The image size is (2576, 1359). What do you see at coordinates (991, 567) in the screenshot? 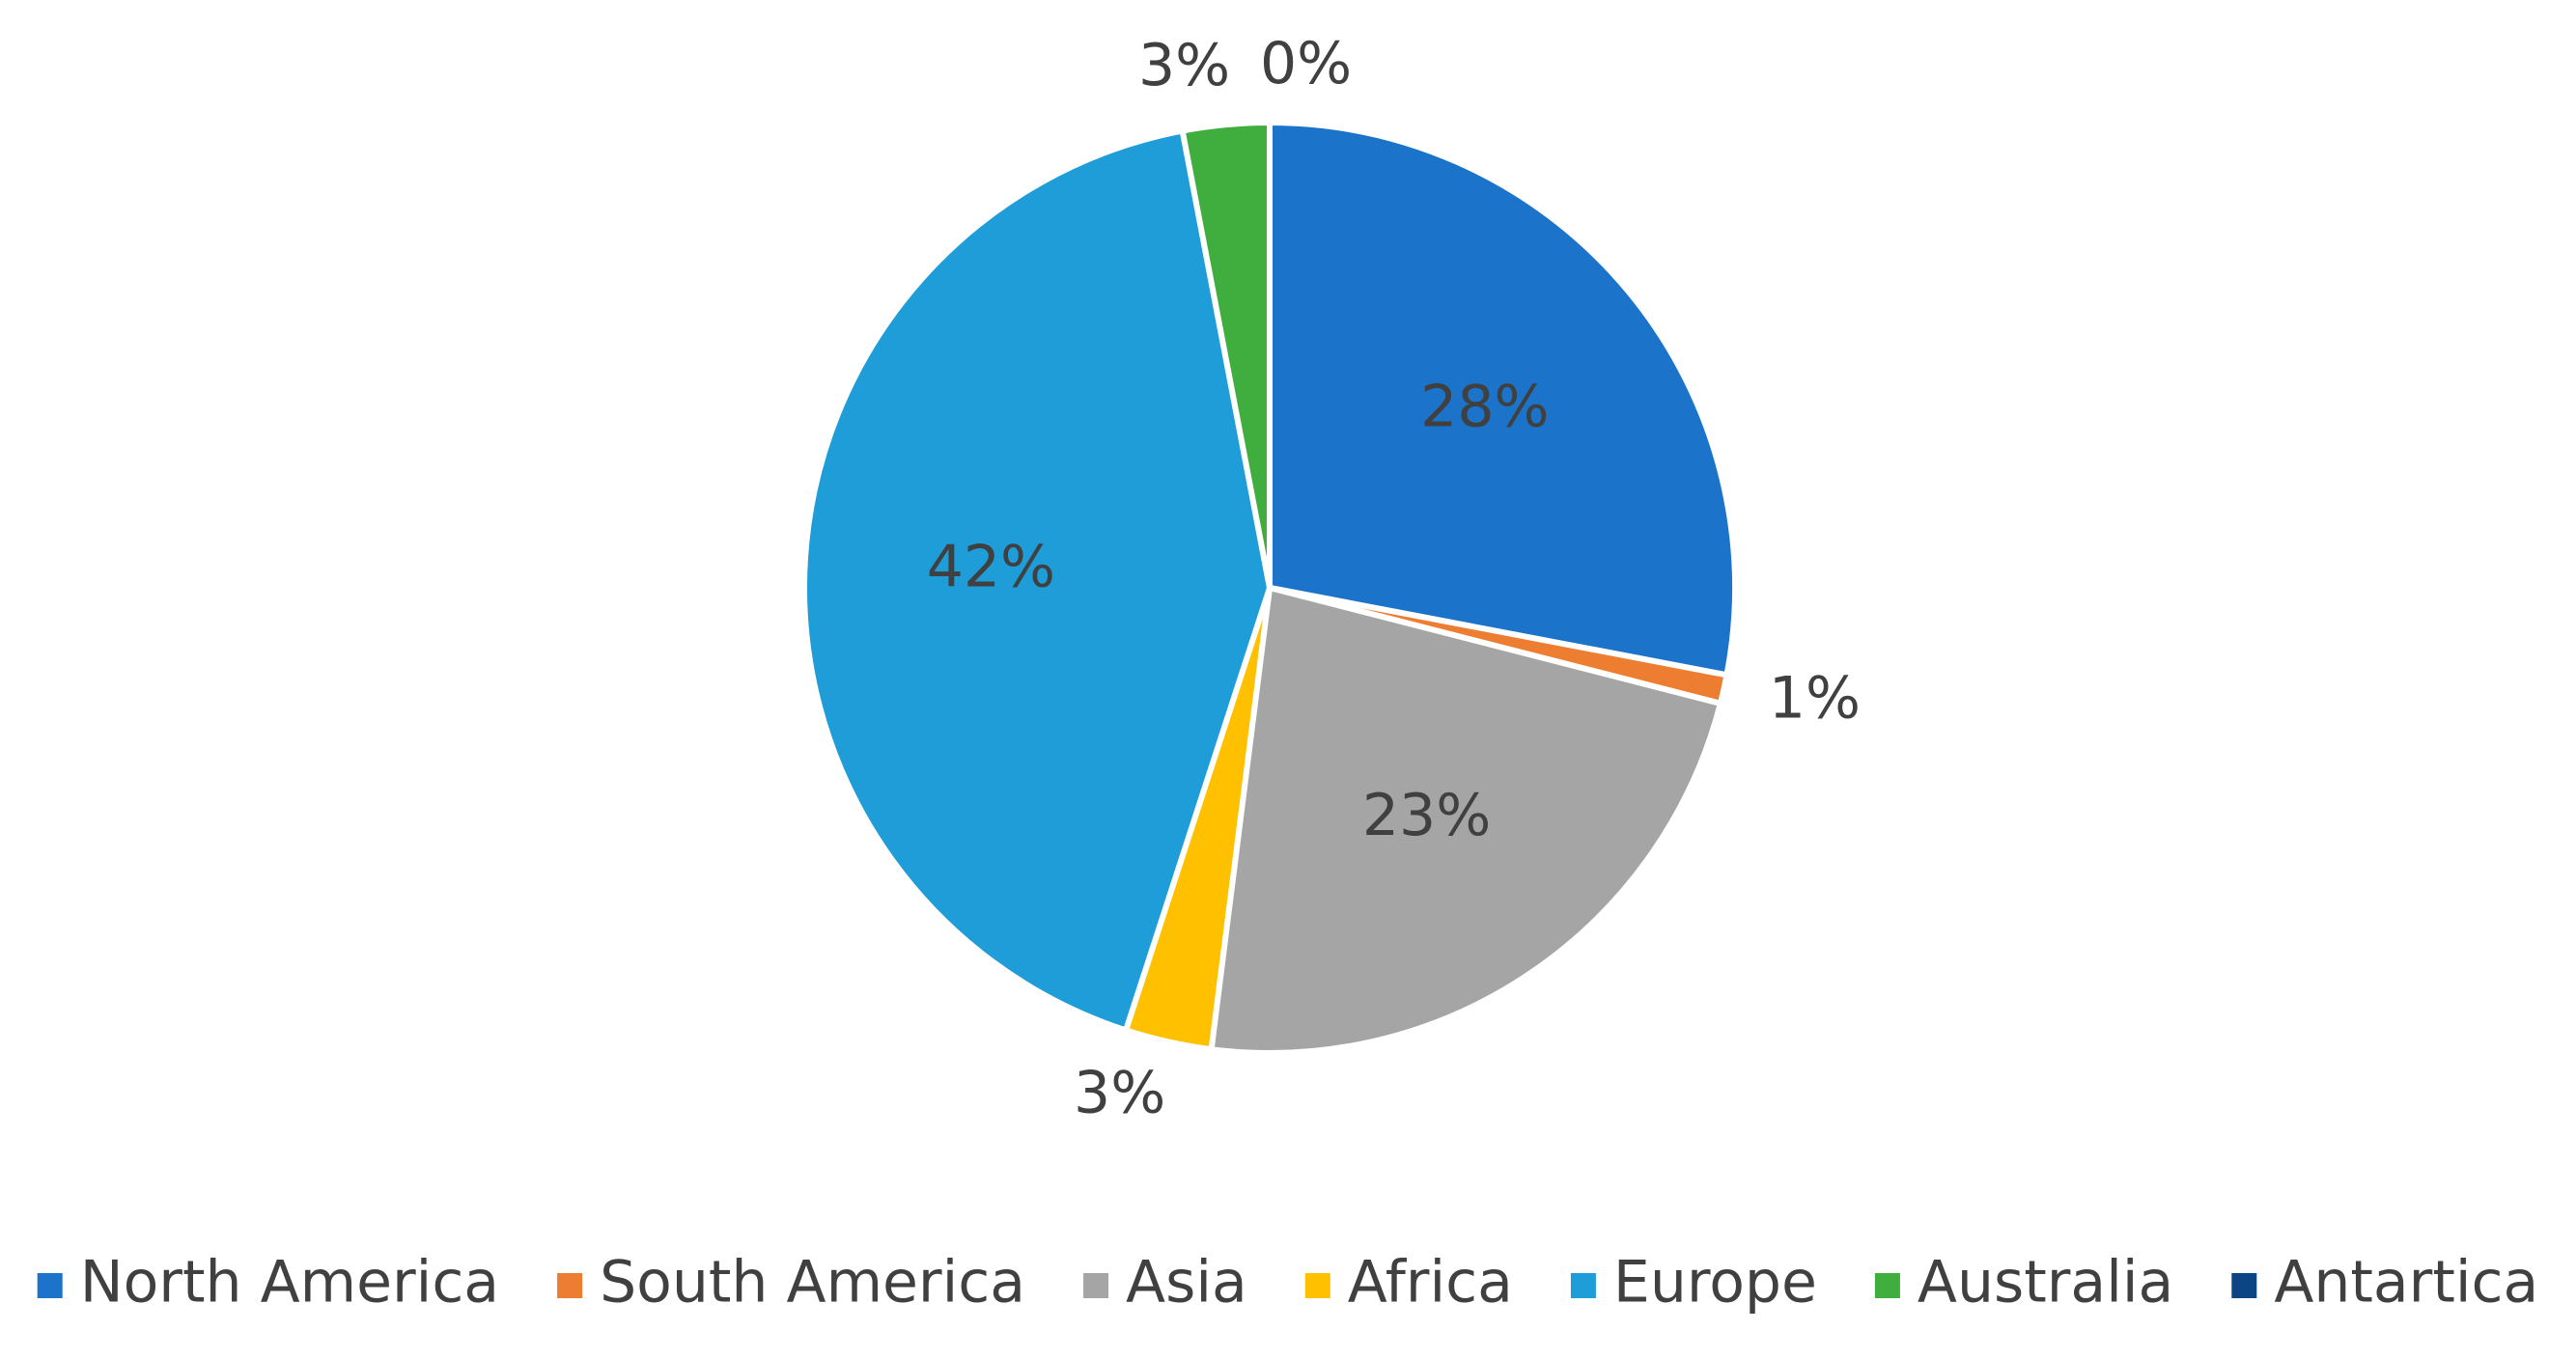
I see `data-label: 42%` at bounding box center [991, 567].